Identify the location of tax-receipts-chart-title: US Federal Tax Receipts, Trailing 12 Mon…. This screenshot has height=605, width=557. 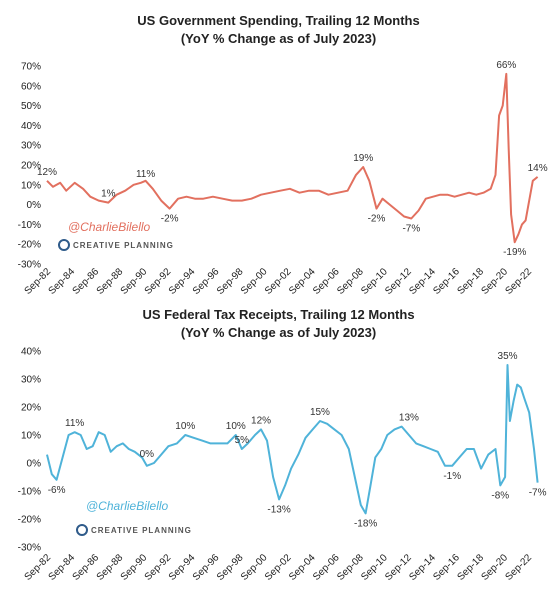
(278, 314).